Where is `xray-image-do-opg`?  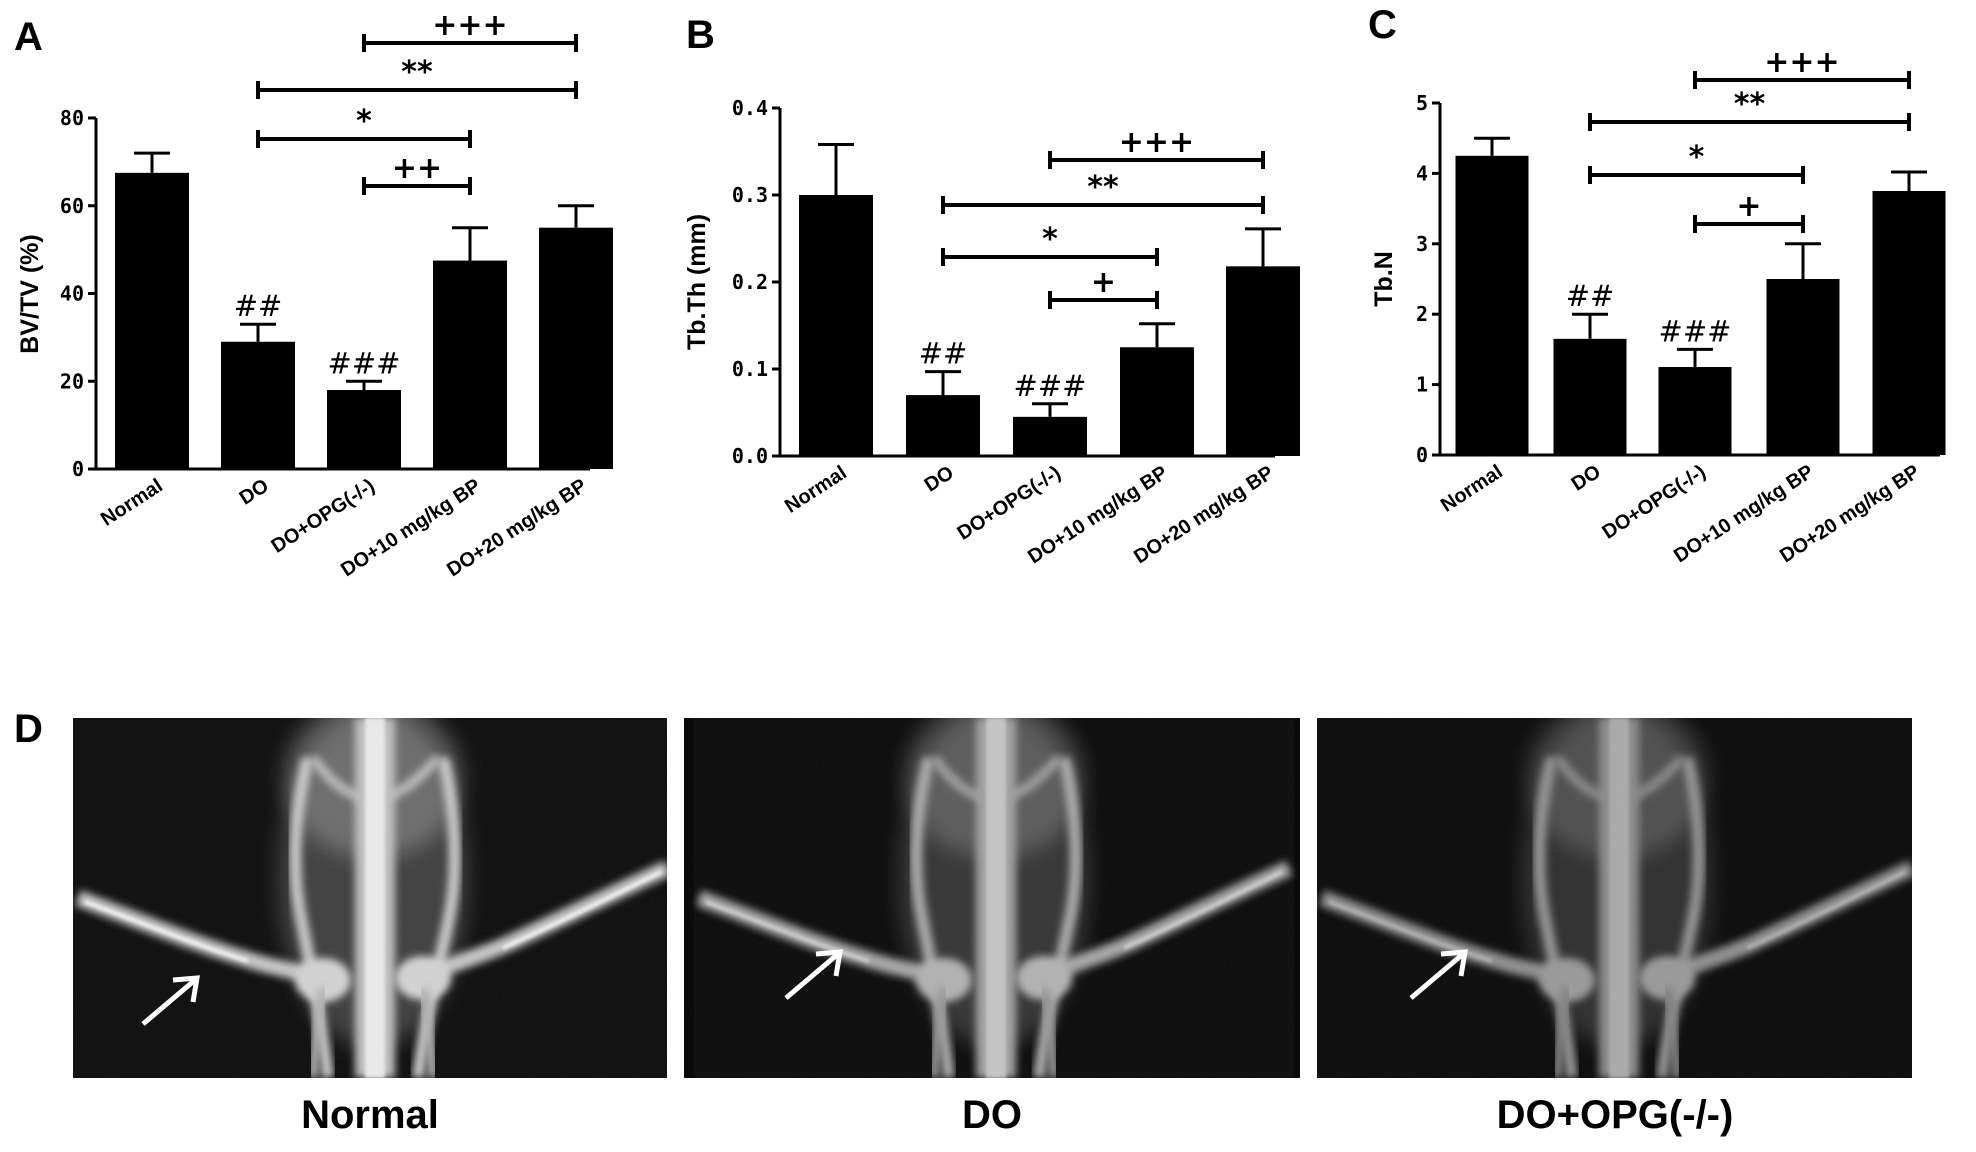 xray-image-do-opg is located at coordinates (1614, 898).